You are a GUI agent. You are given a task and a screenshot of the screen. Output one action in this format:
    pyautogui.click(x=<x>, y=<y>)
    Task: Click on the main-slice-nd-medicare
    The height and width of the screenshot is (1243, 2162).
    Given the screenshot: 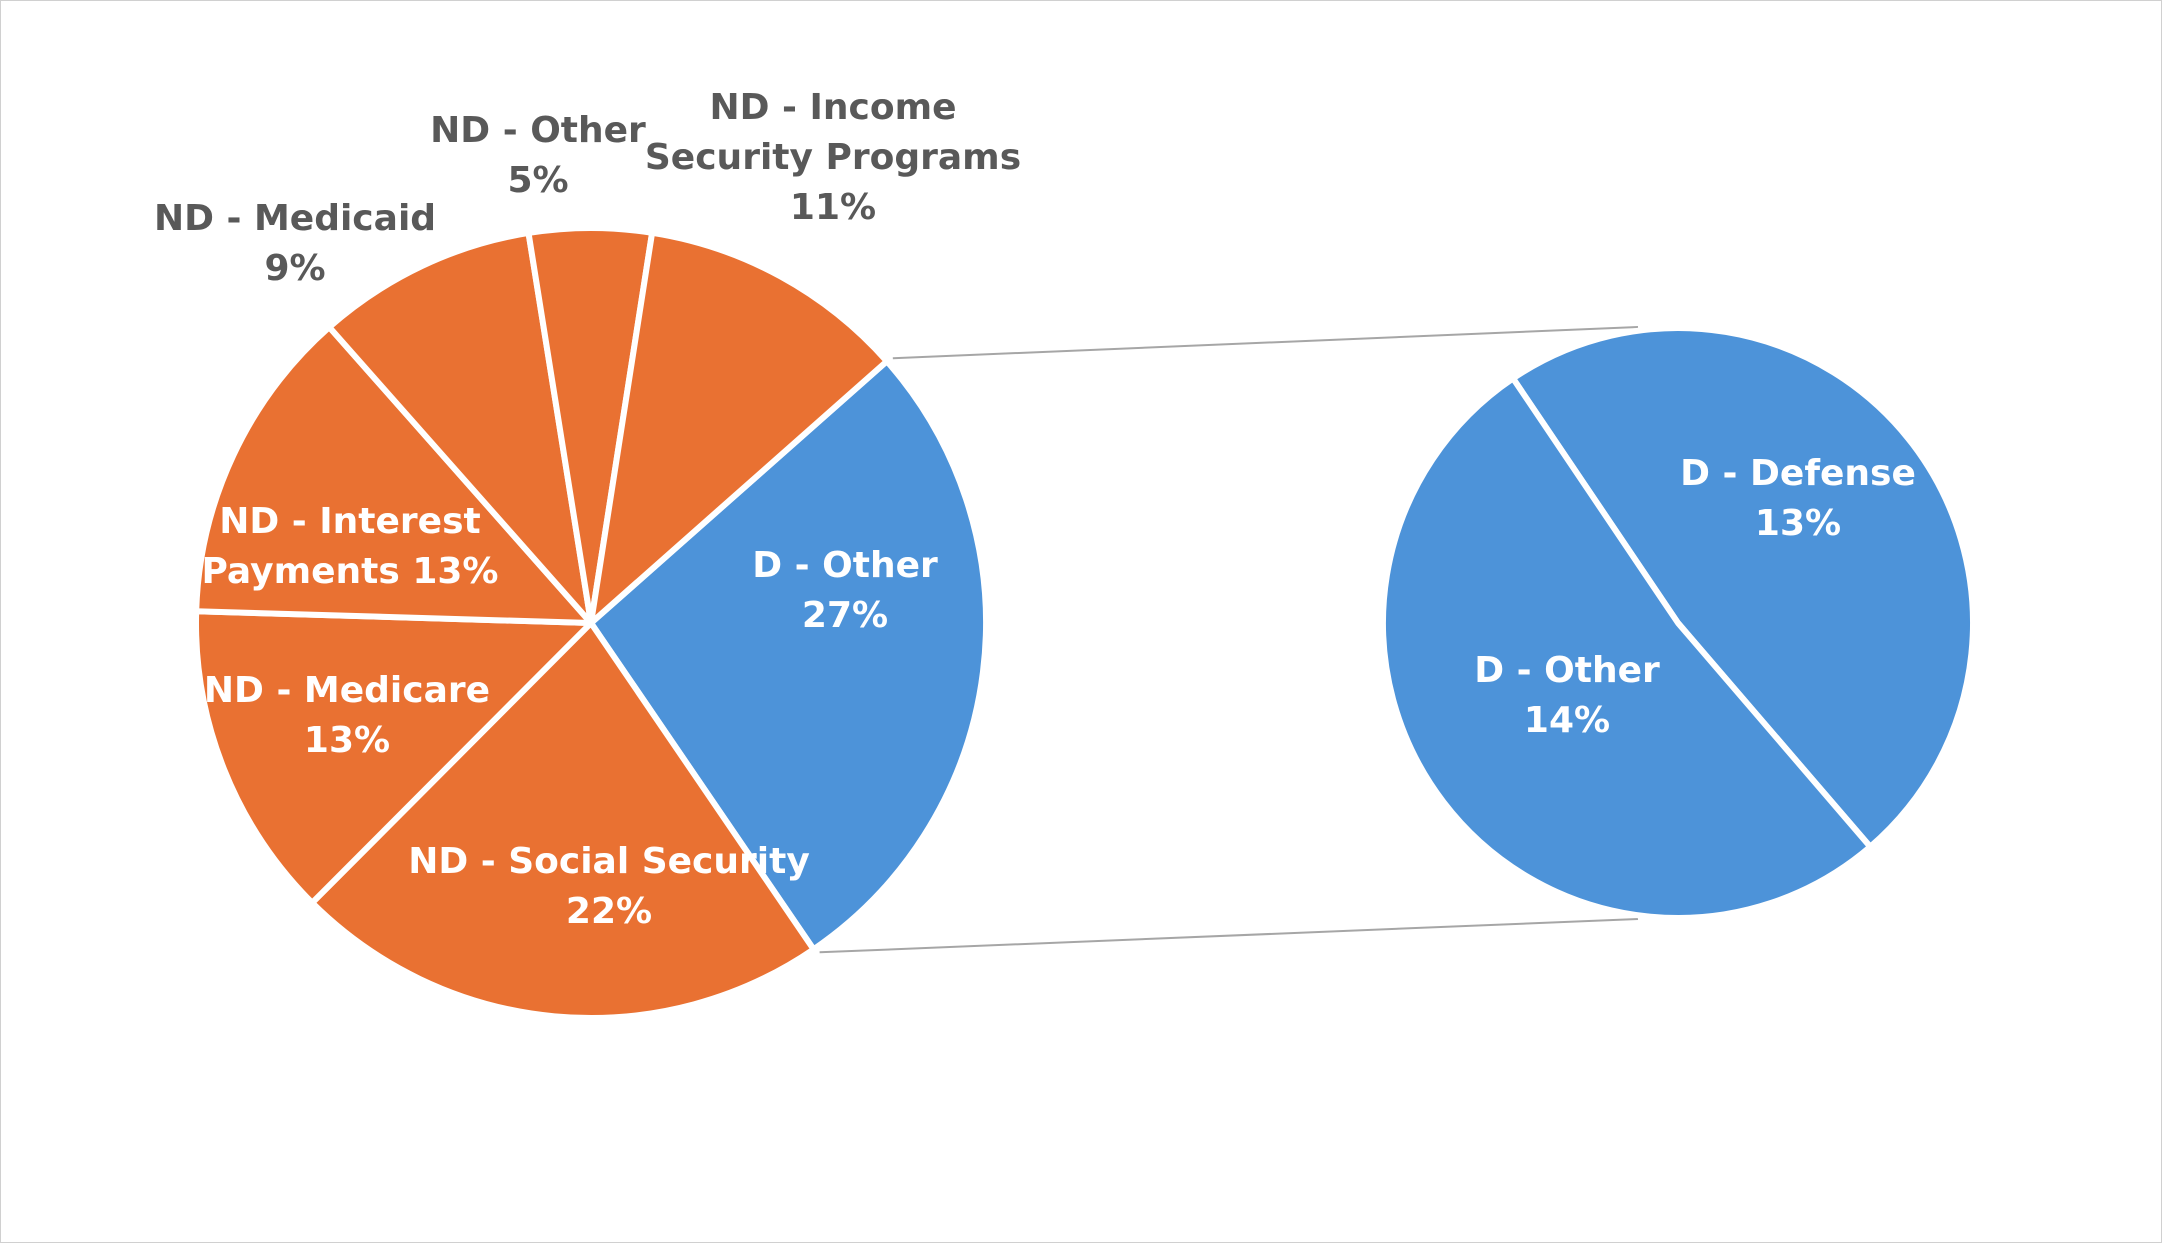 What is the action you would take?
    pyautogui.click(x=393, y=757)
    